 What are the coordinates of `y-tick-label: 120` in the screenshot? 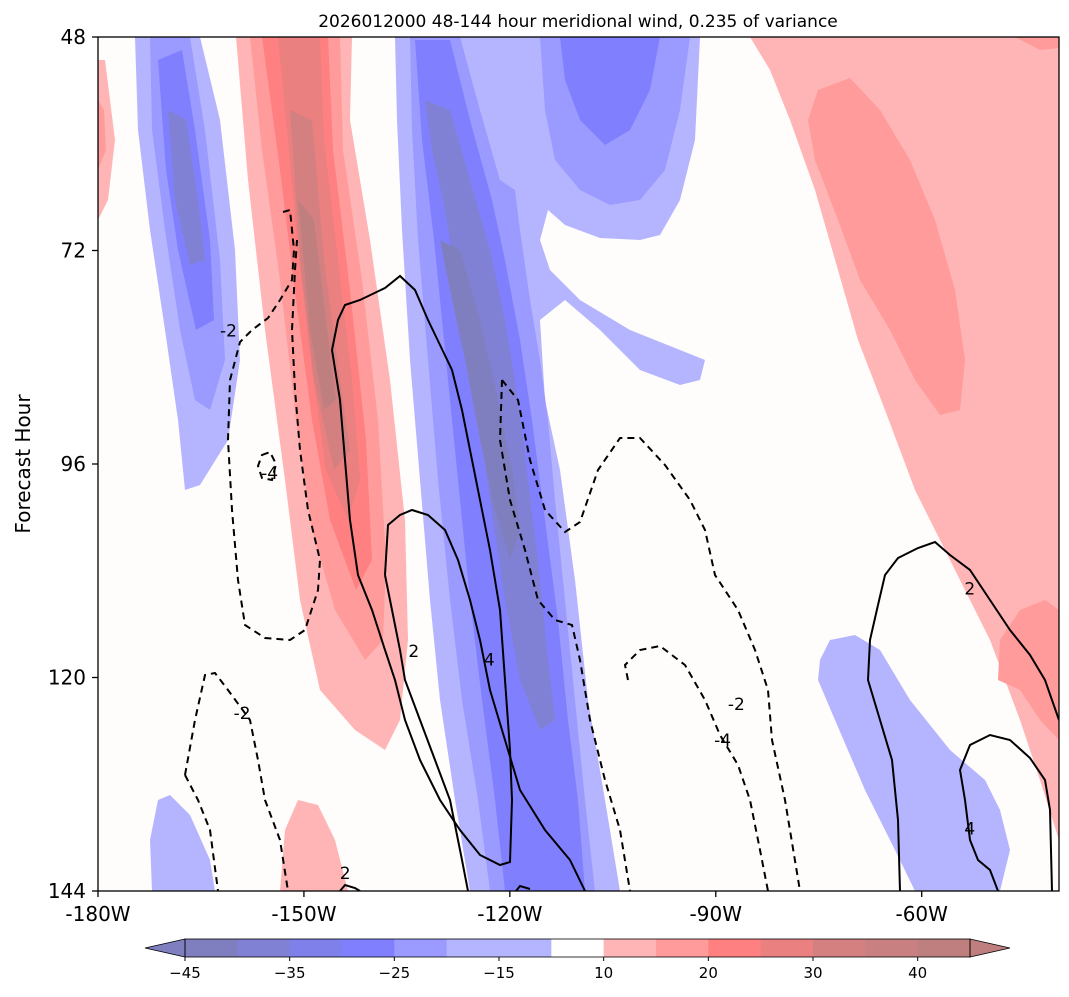 It's located at (67, 678).